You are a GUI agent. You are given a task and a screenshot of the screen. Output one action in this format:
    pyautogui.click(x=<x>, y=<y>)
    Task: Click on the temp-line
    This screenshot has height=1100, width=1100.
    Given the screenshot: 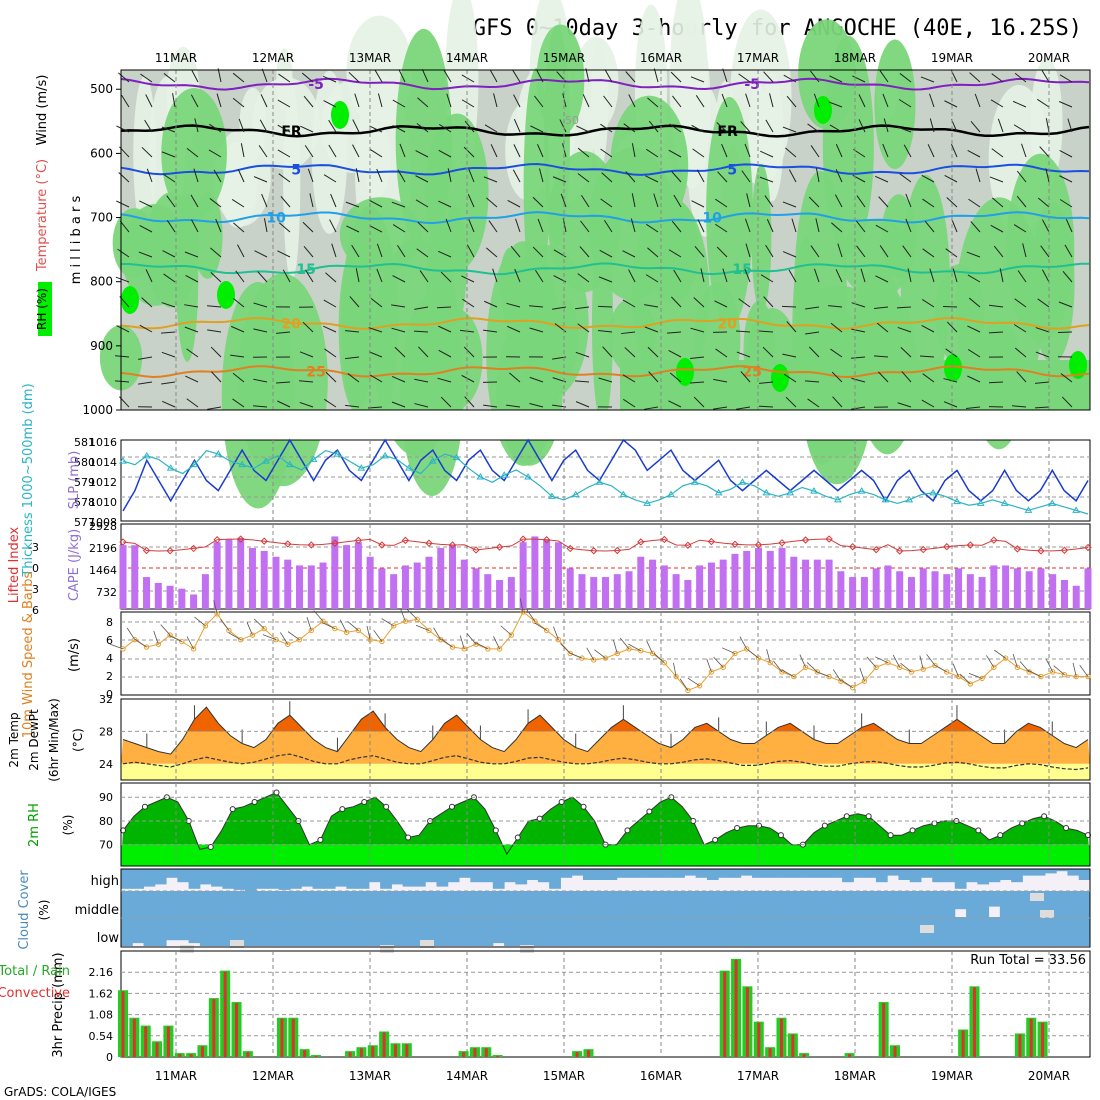 What is the action you would take?
    pyautogui.click(x=605, y=730)
    